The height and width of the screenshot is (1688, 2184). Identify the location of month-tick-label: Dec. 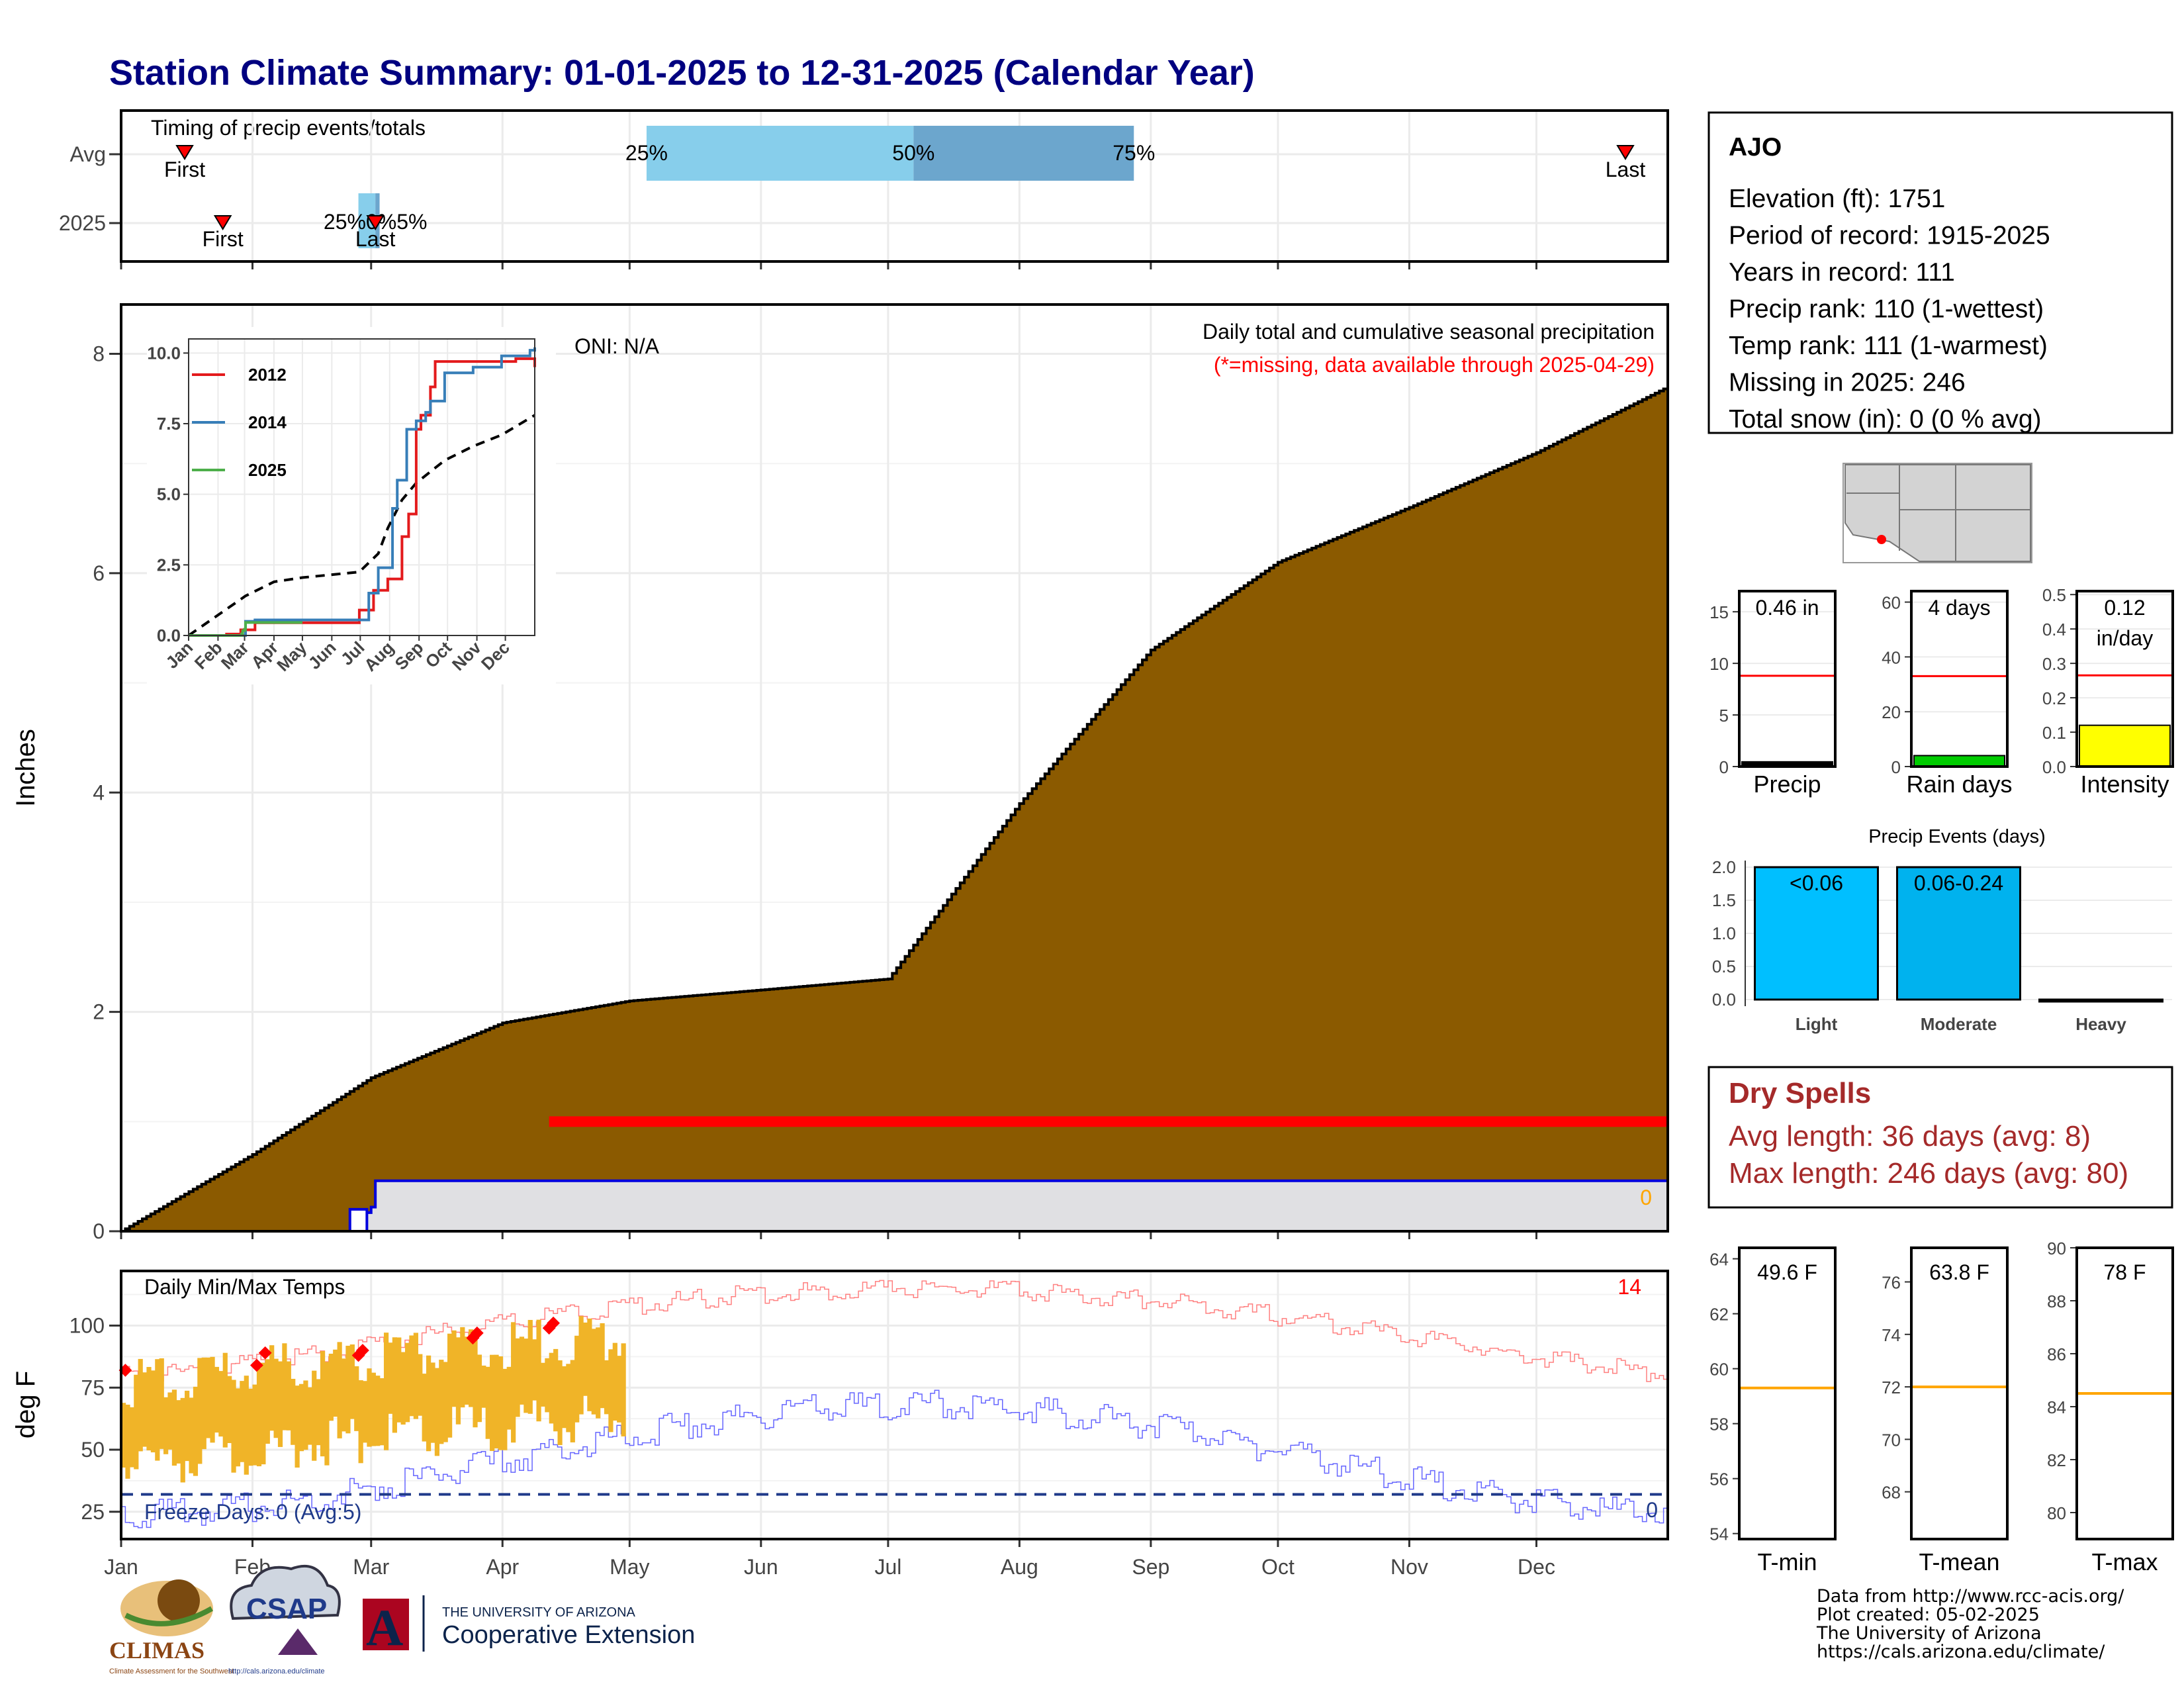
(1536, 1567).